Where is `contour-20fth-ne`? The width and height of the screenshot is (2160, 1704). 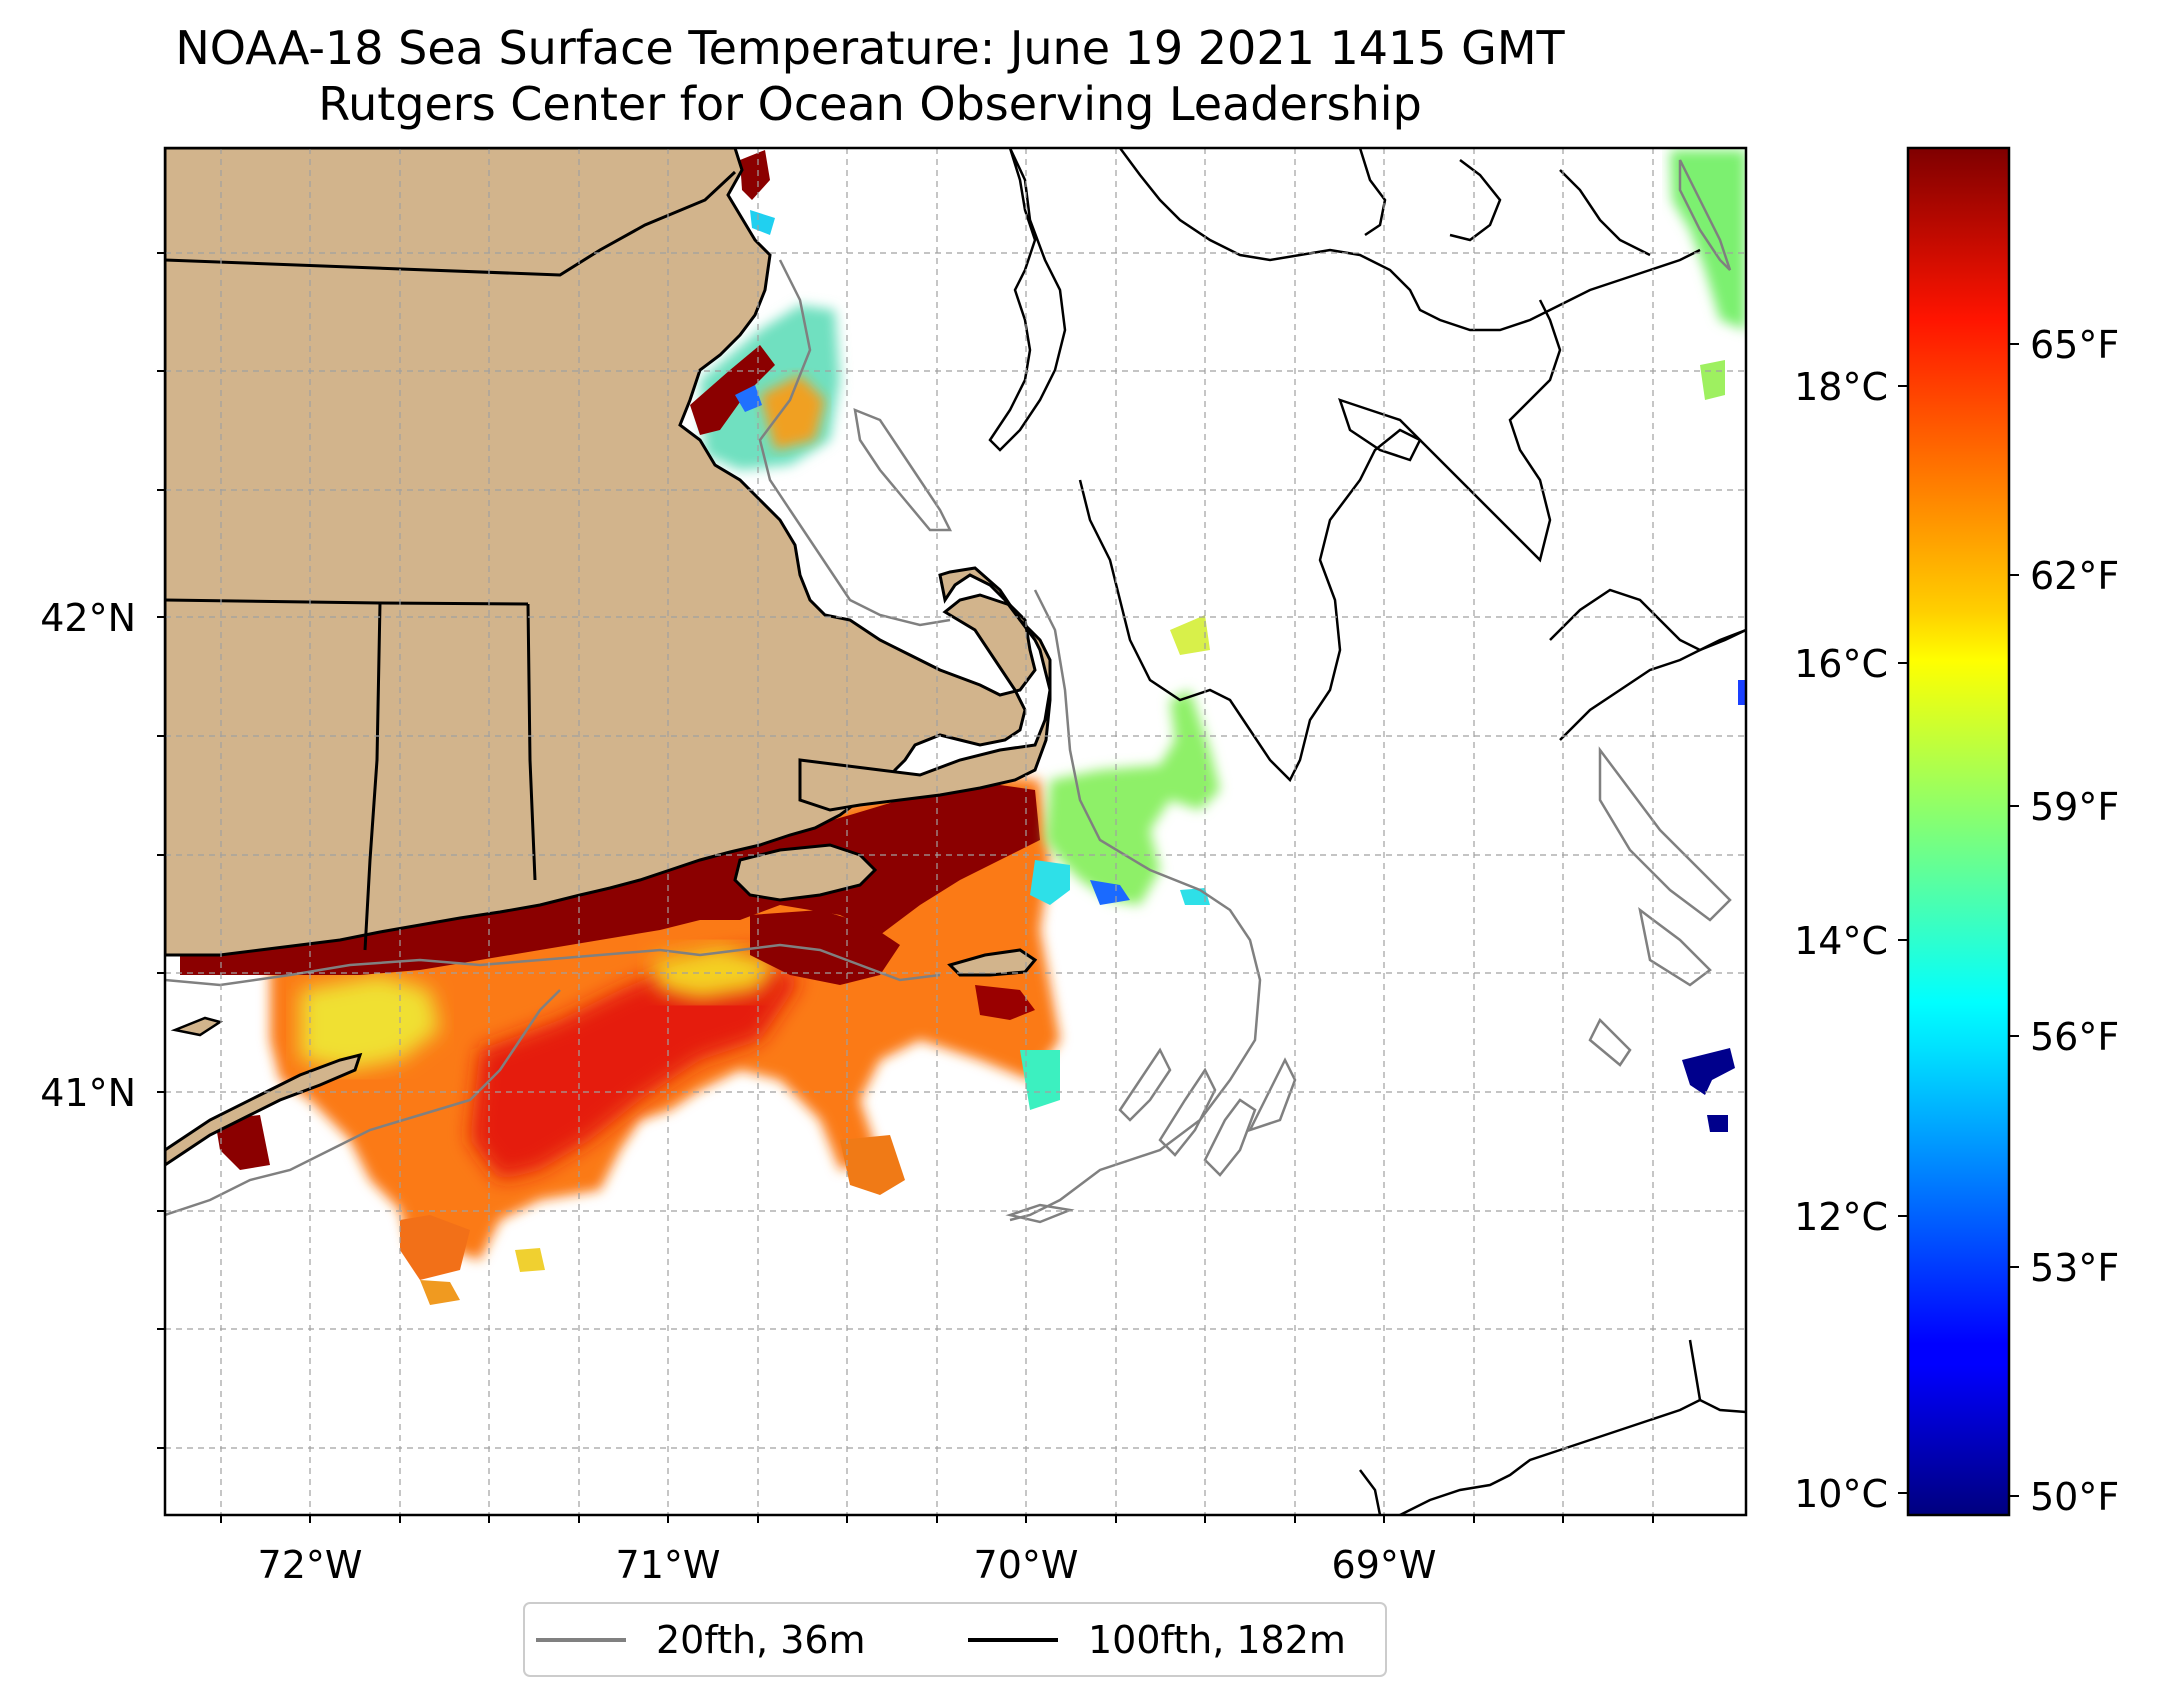 contour-20fth-ne is located at coordinates (1705, 215).